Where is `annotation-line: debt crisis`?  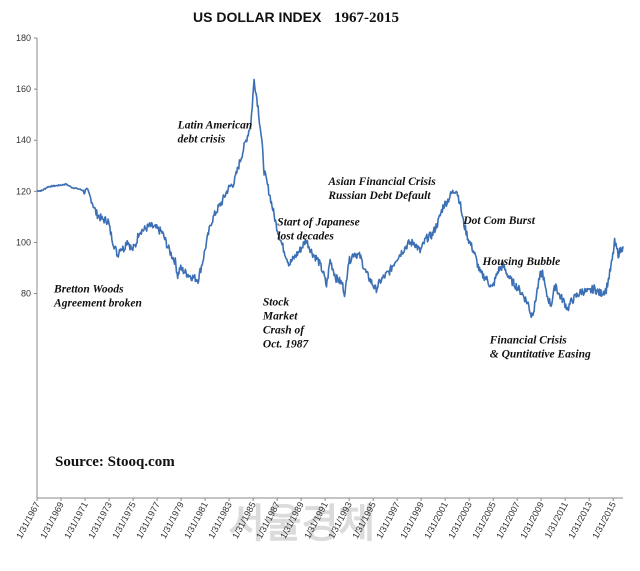 annotation-line: debt crisis is located at coordinates (202, 140).